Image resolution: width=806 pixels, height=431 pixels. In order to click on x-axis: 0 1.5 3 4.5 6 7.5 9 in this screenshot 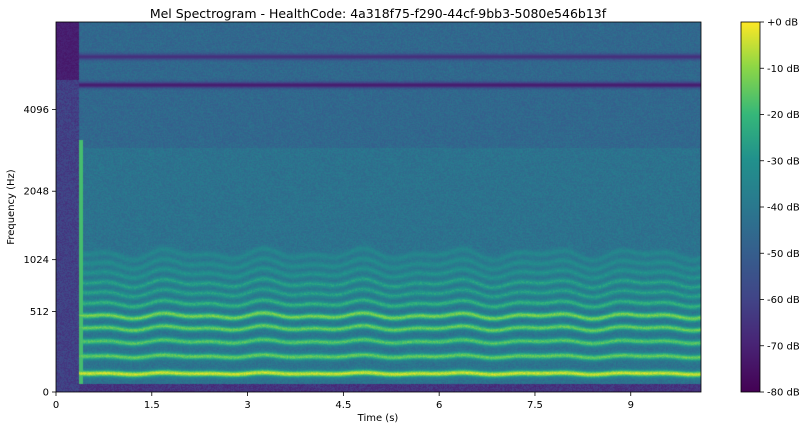, I will do `click(343, 401)`.